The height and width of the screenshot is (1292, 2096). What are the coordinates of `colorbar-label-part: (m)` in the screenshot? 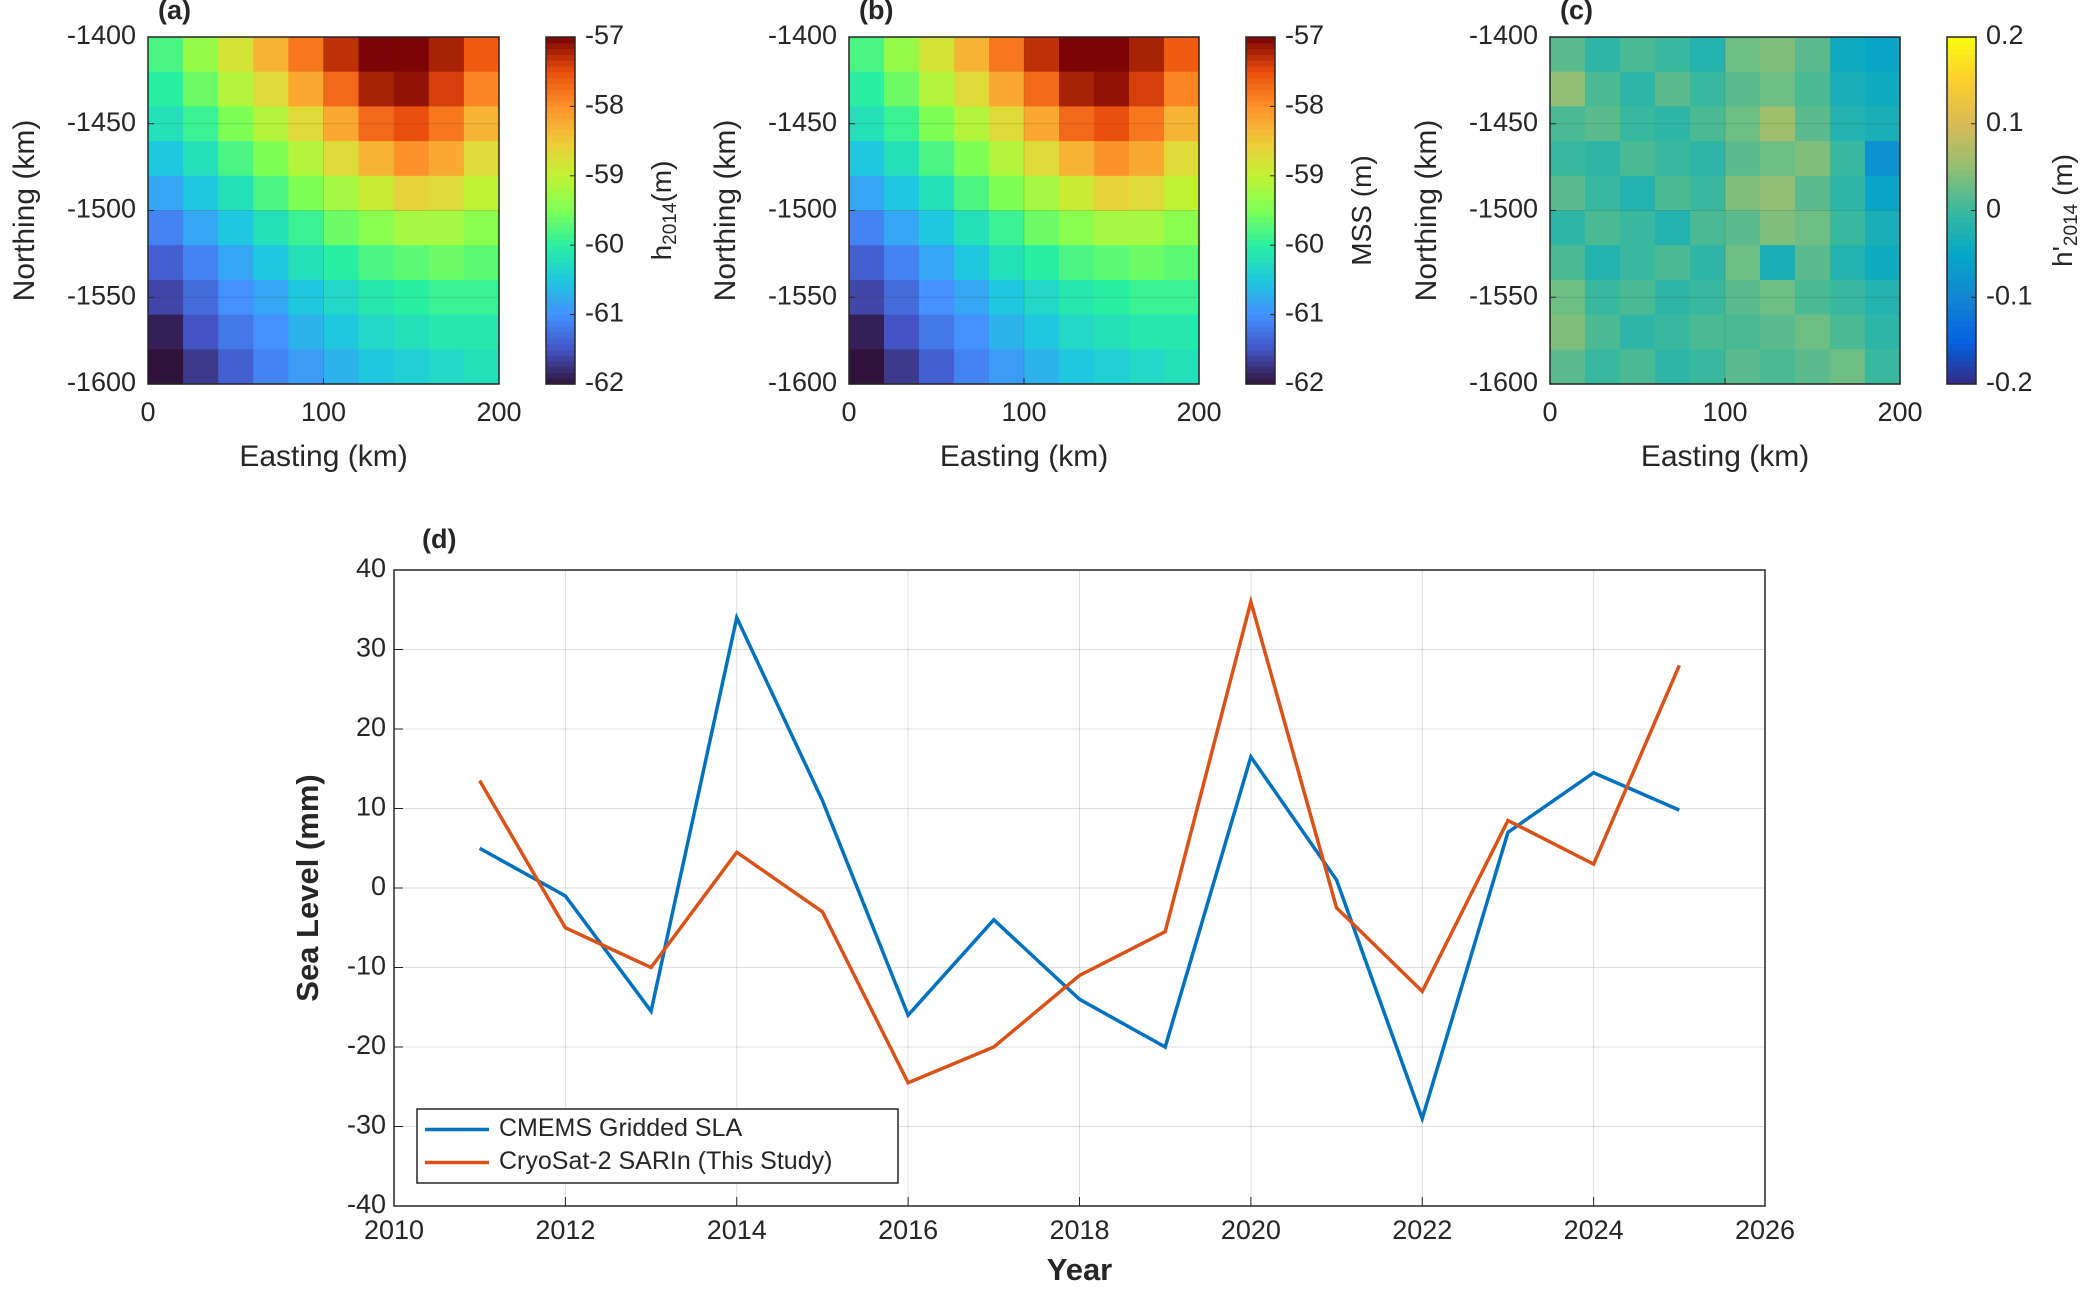 It's located at (2062, 179).